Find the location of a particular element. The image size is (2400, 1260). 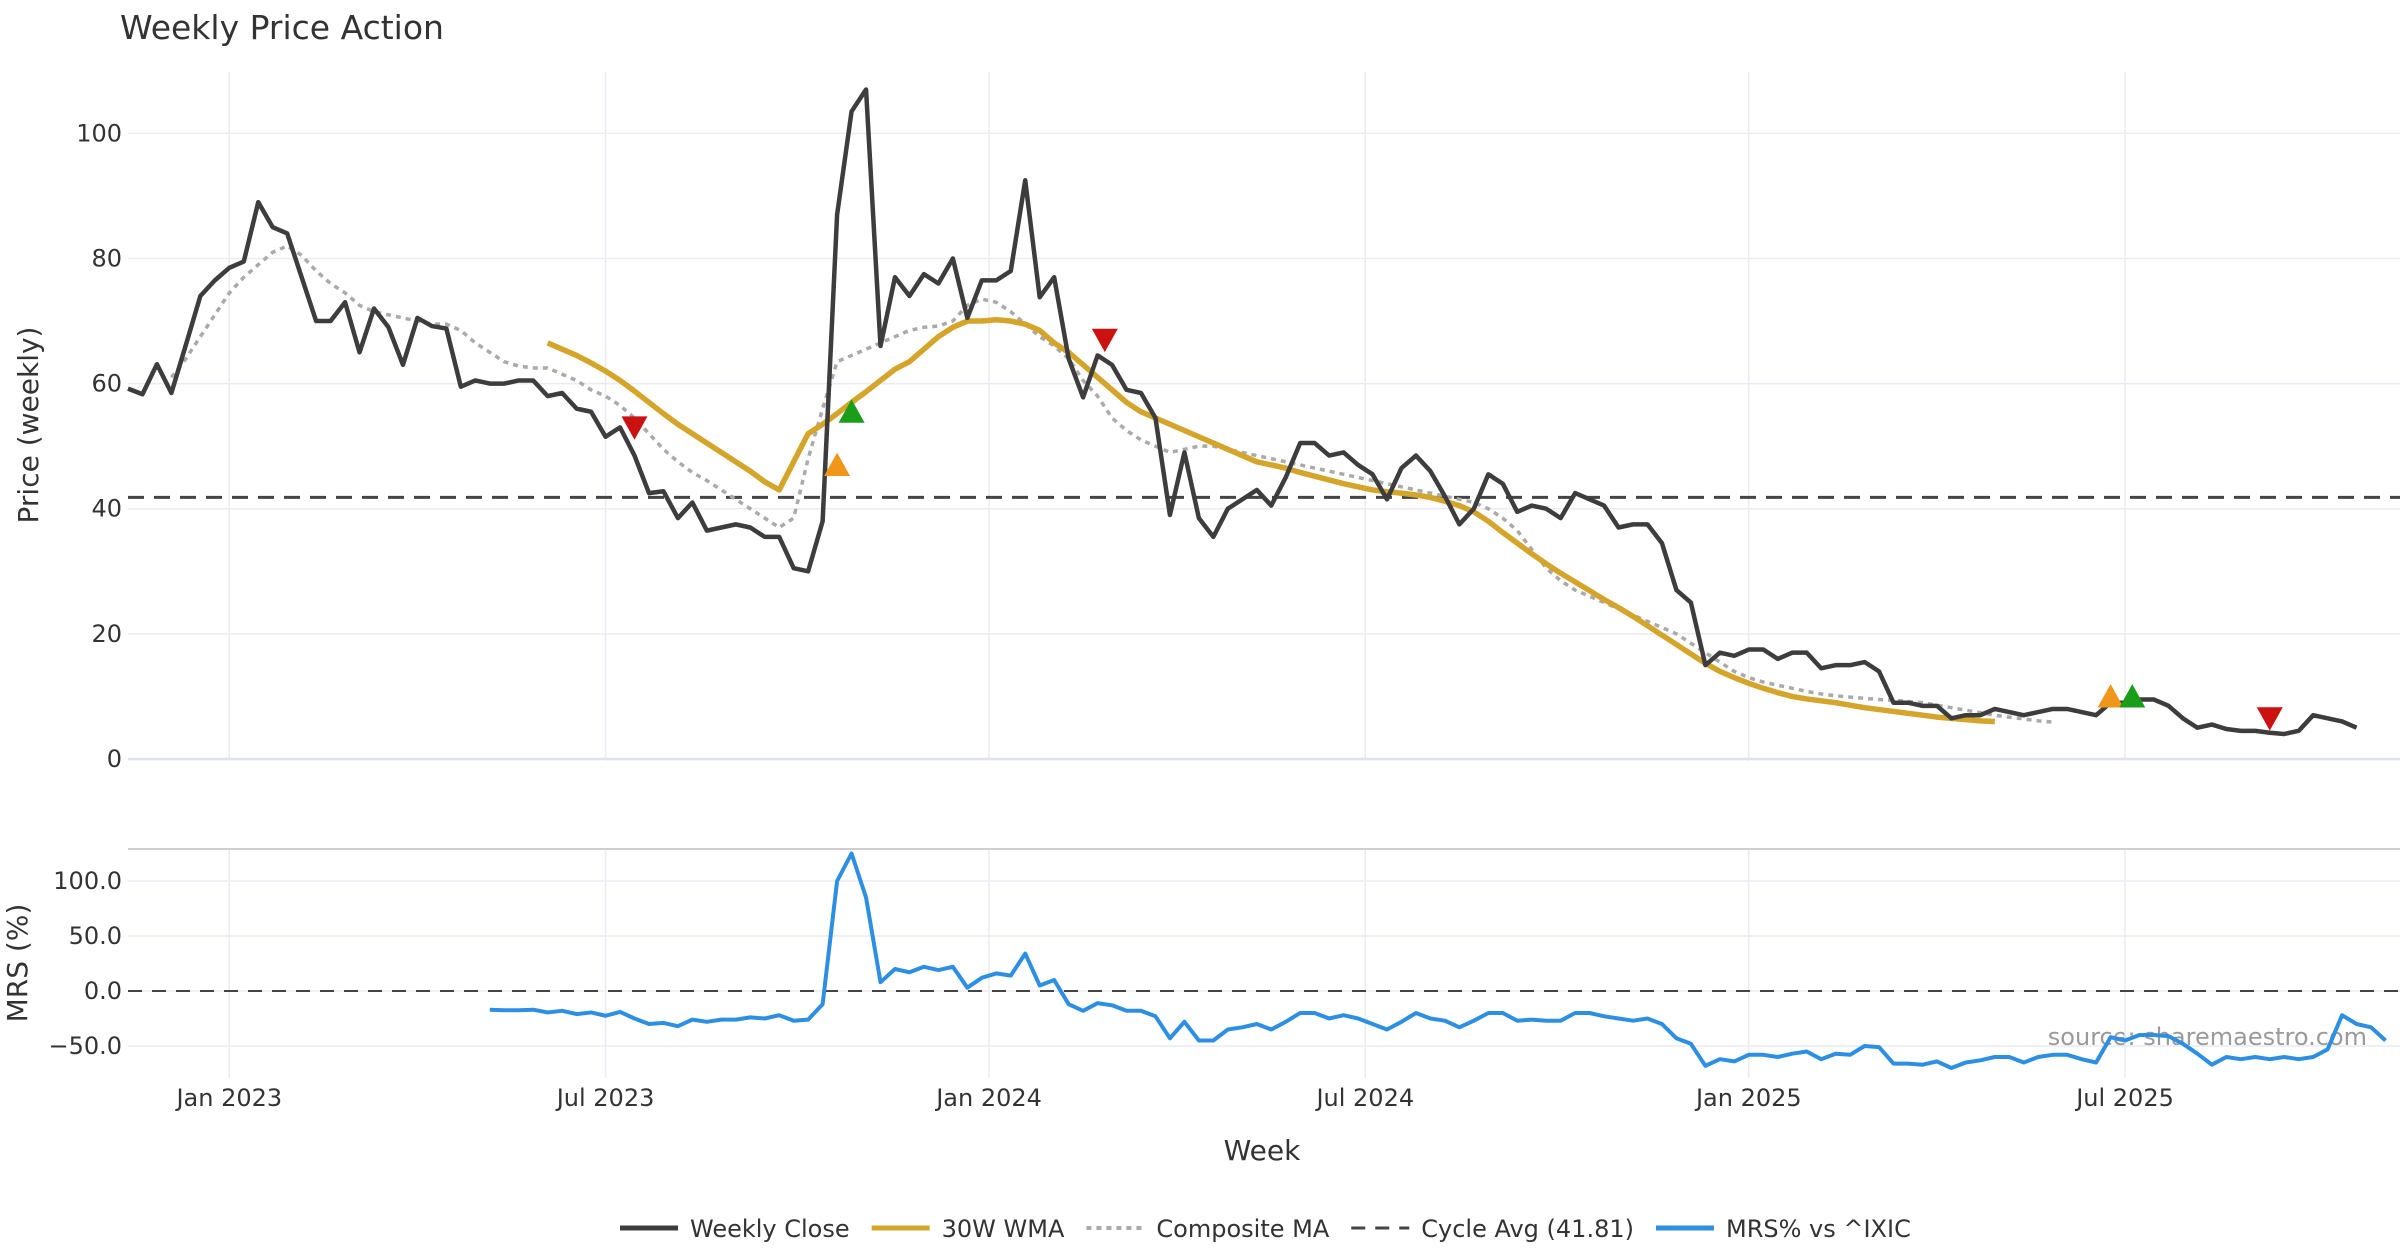

x-tick-label: Jan 2024 is located at coordinates (988, 1098).